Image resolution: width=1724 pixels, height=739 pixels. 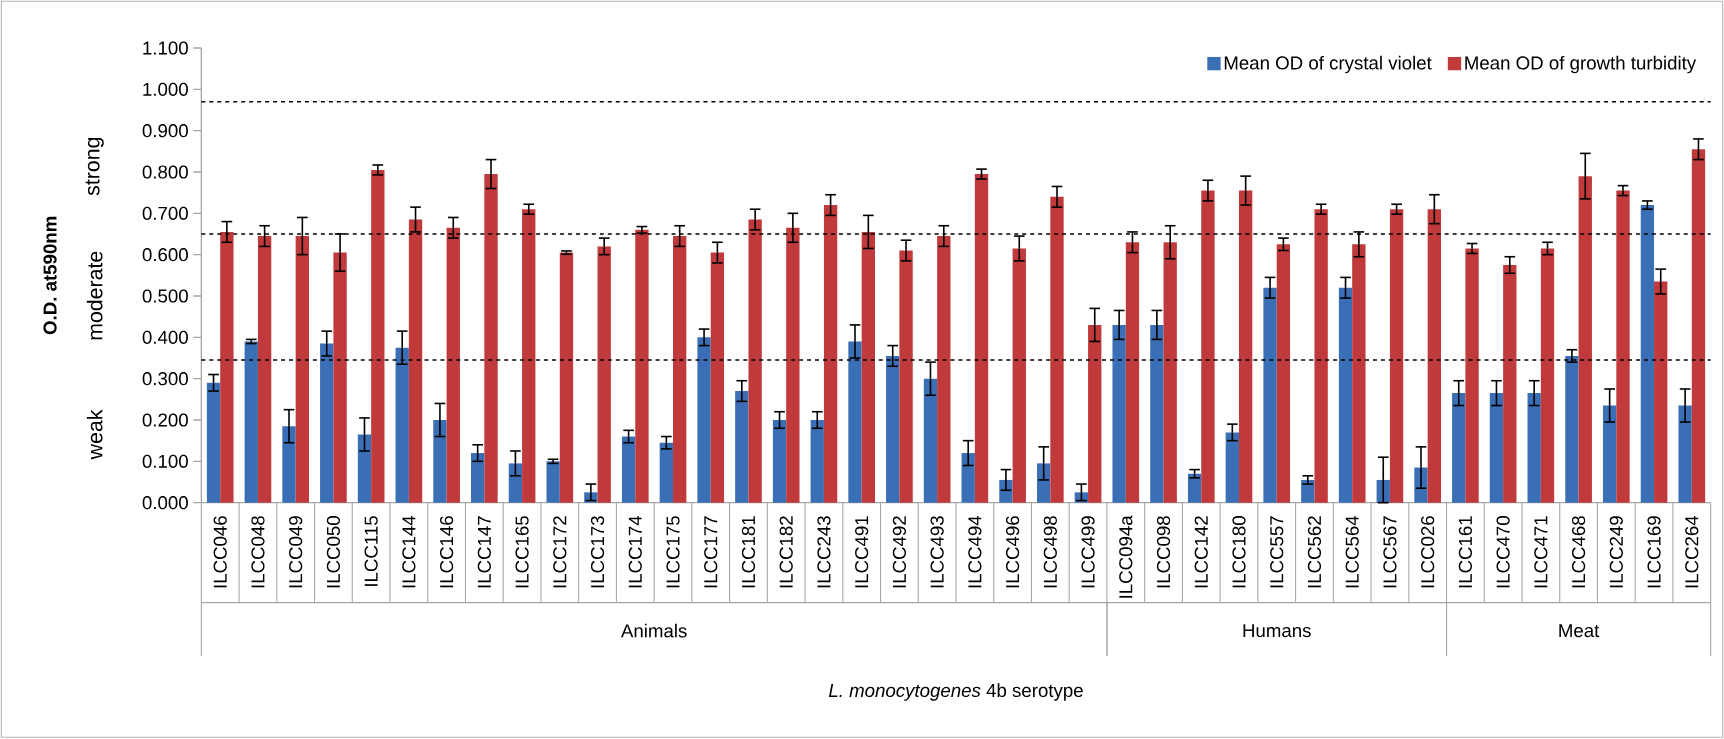 I want to click on y-tick-label: 0.900, so click(x=165, y=131).